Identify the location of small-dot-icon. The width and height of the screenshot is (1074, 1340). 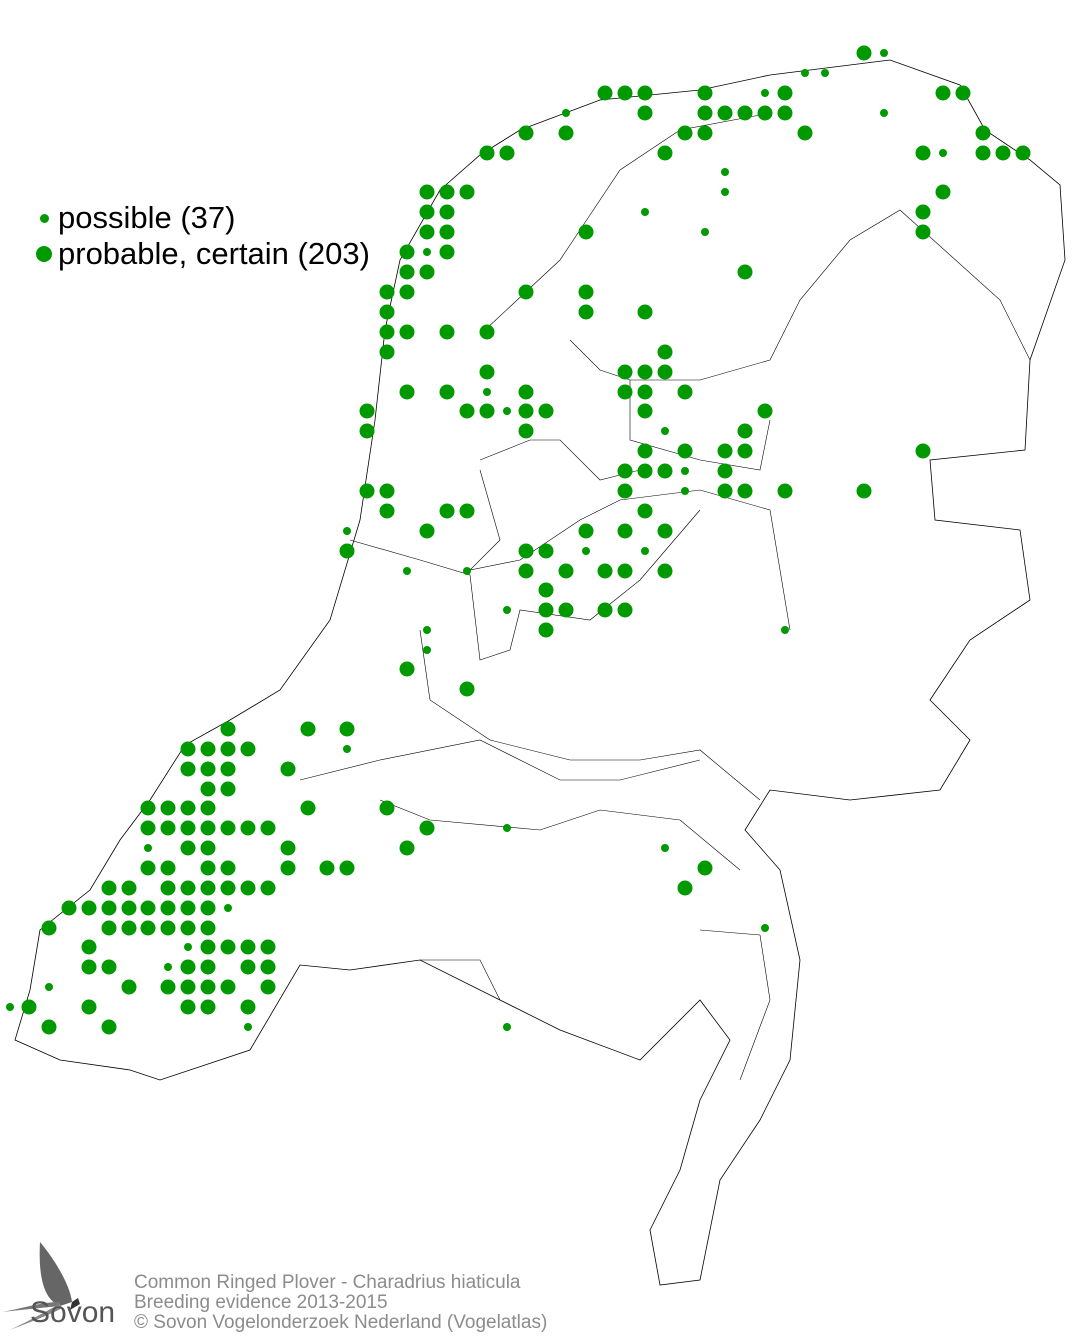
(44, 218).